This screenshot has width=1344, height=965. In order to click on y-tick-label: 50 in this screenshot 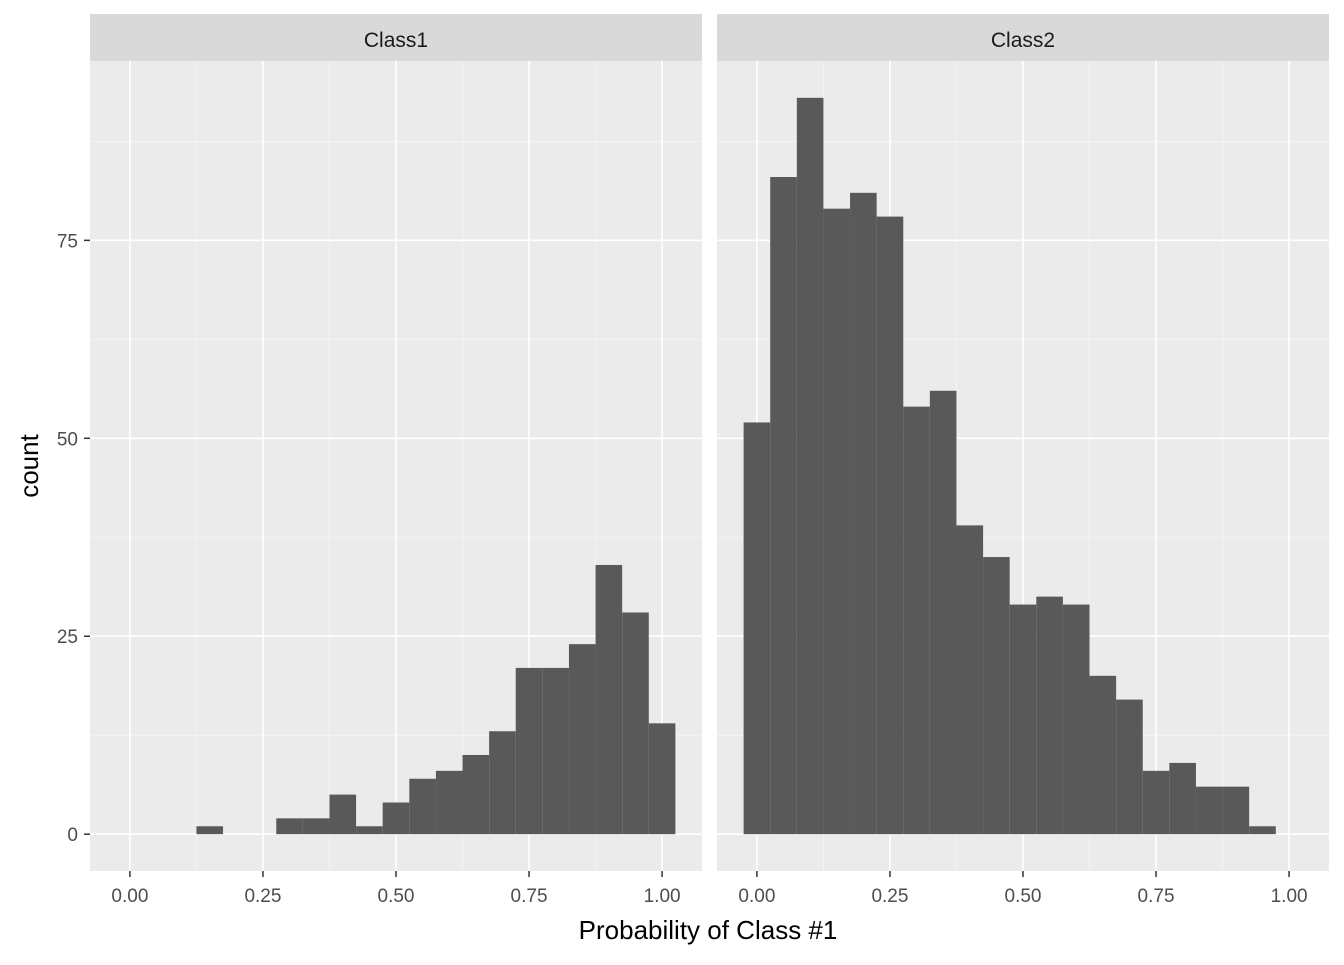, I will do `click(67, 439)`.